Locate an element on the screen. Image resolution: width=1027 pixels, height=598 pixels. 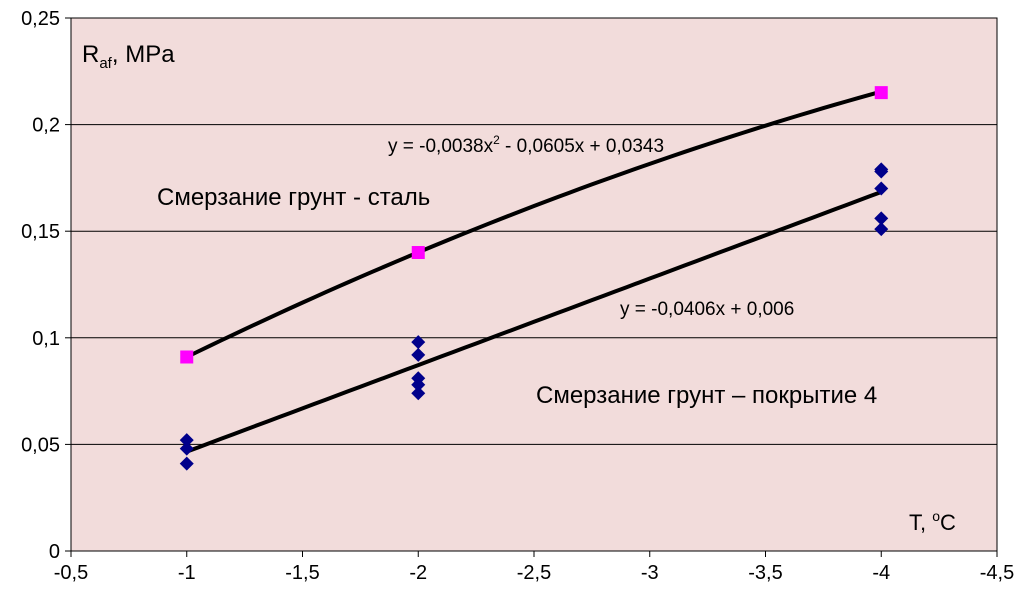
y-tick-label: 0,25 is located at coordinates (40, 19).